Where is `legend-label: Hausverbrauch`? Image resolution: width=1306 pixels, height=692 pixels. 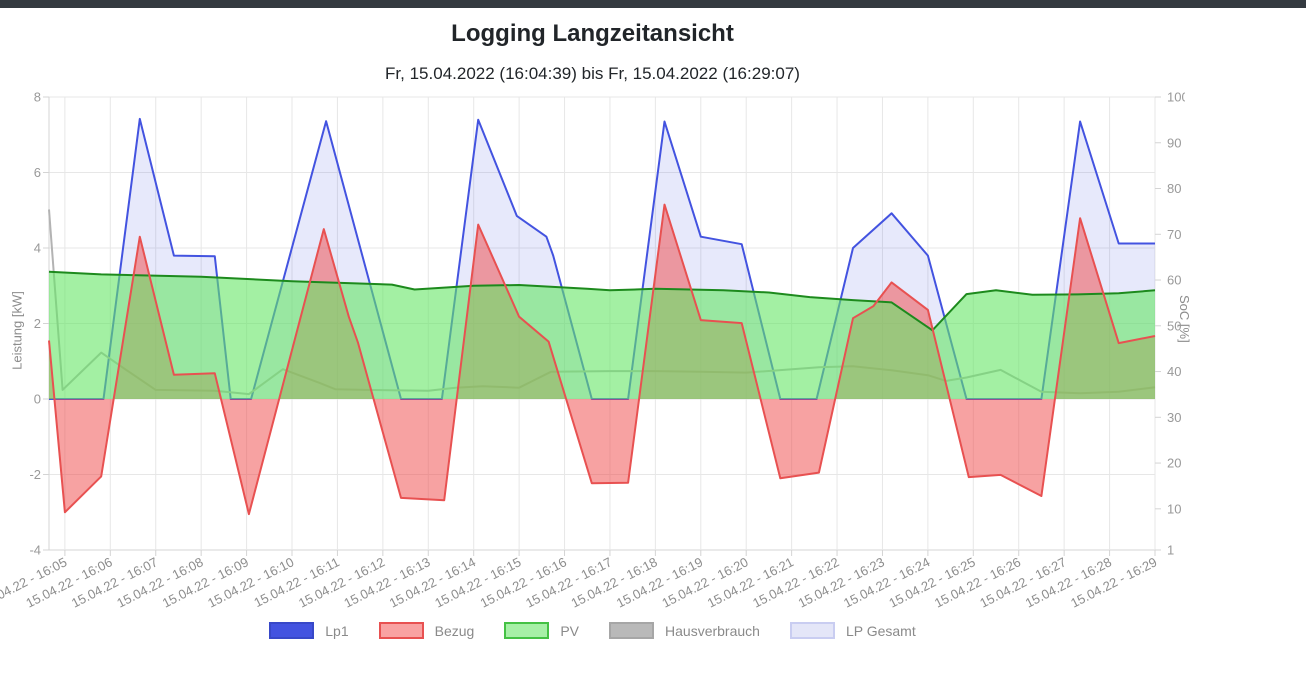
legend-label: Hausverbrauch is located at coordinates (712, 630).